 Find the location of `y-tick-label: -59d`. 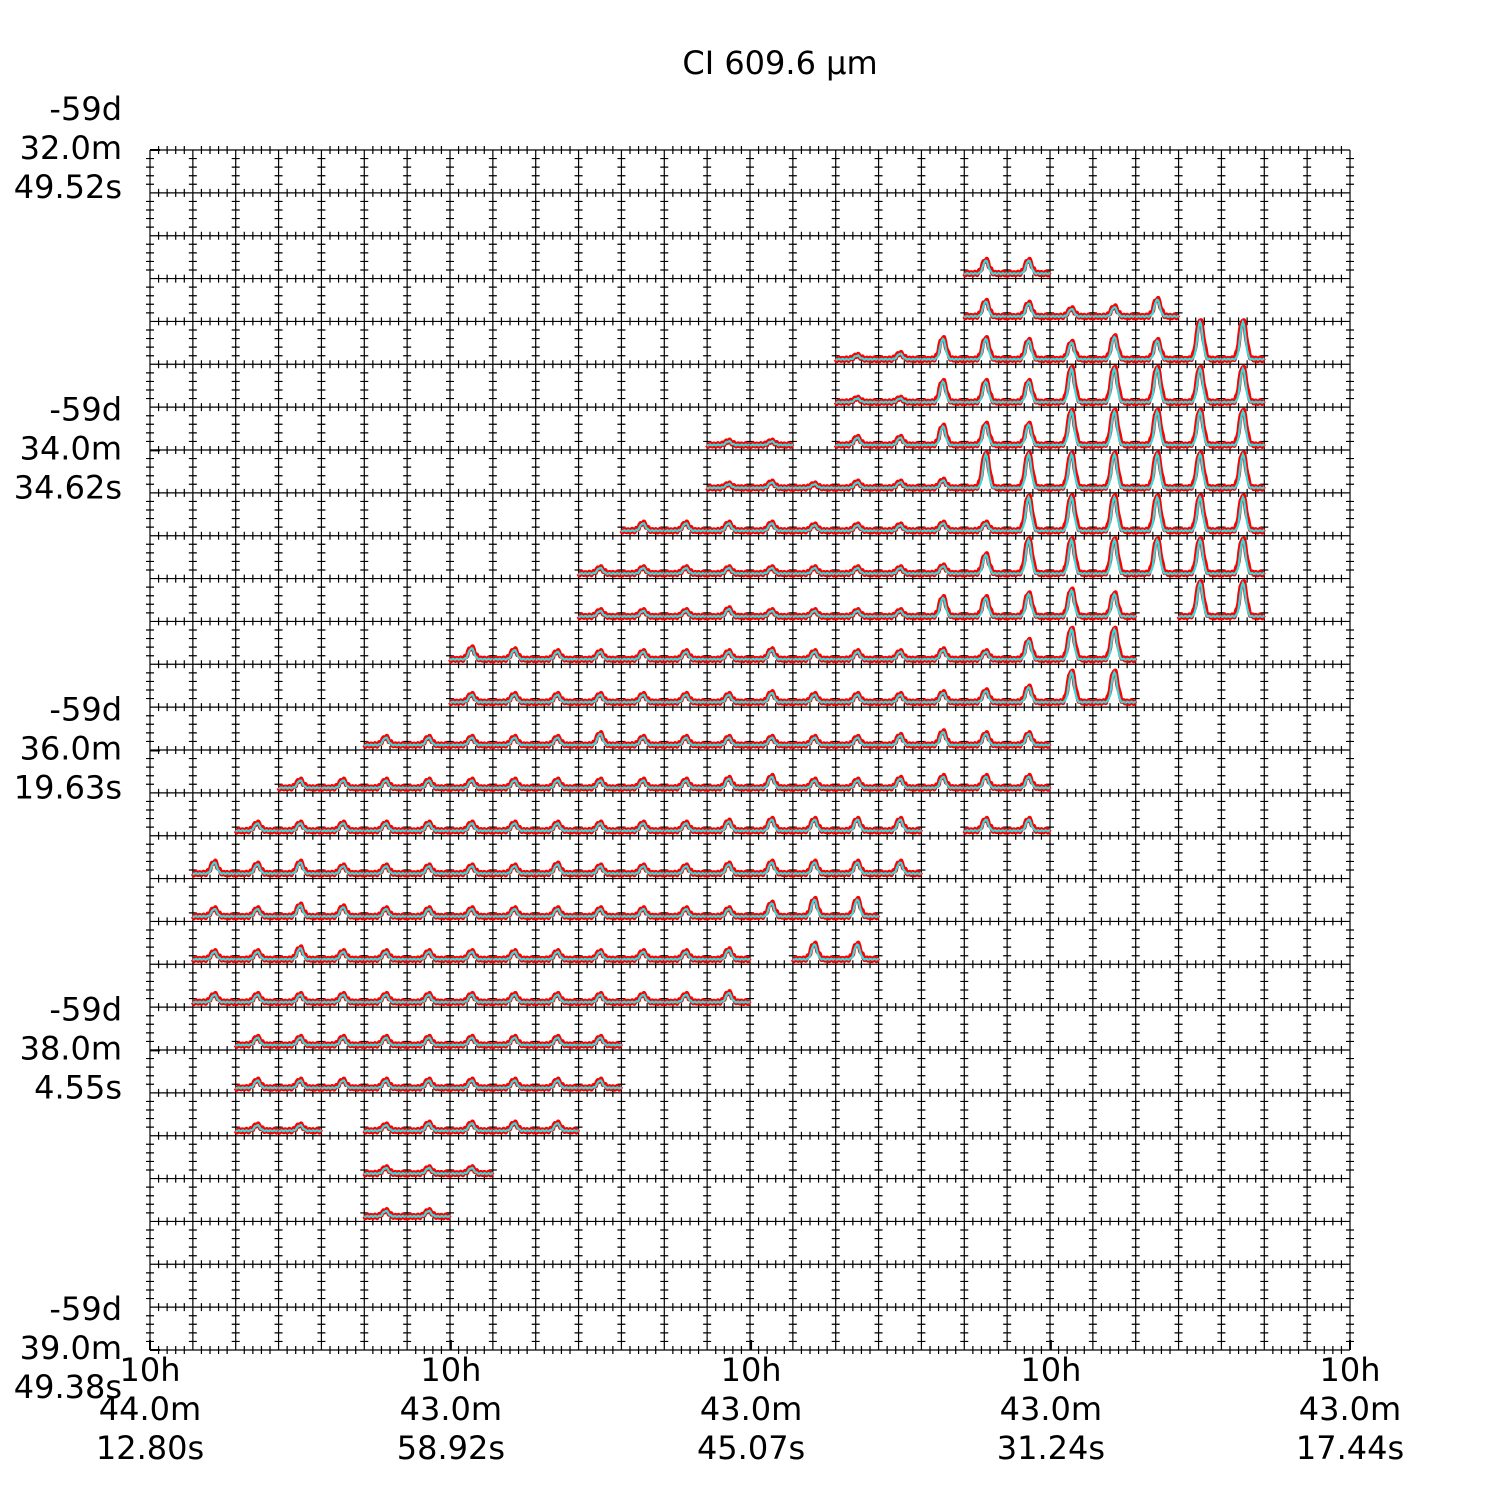

y-tick-label: -59d is located at coordinates (85, 1009).